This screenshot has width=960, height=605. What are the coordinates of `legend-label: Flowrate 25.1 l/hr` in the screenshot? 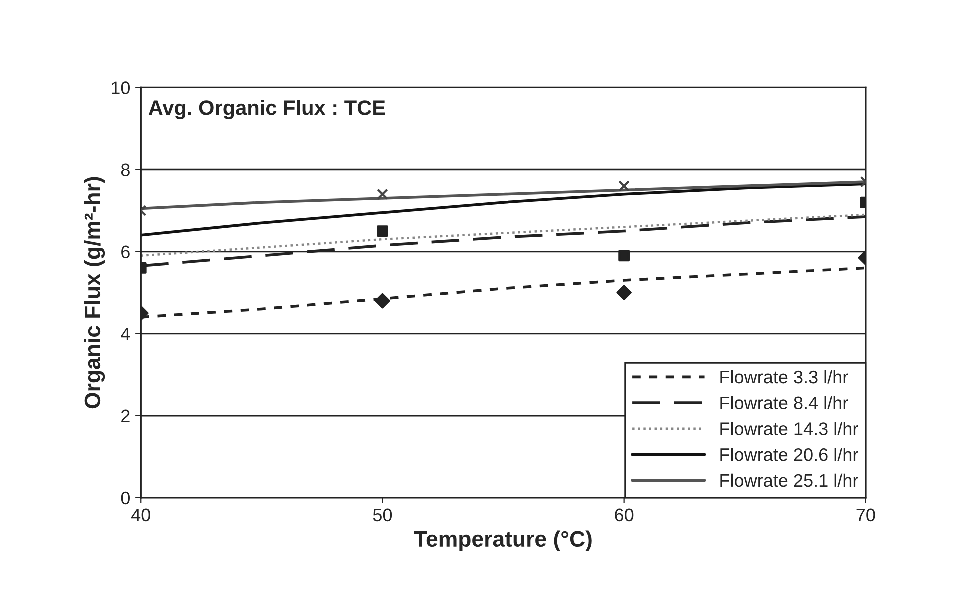 It's located at (789, 481).